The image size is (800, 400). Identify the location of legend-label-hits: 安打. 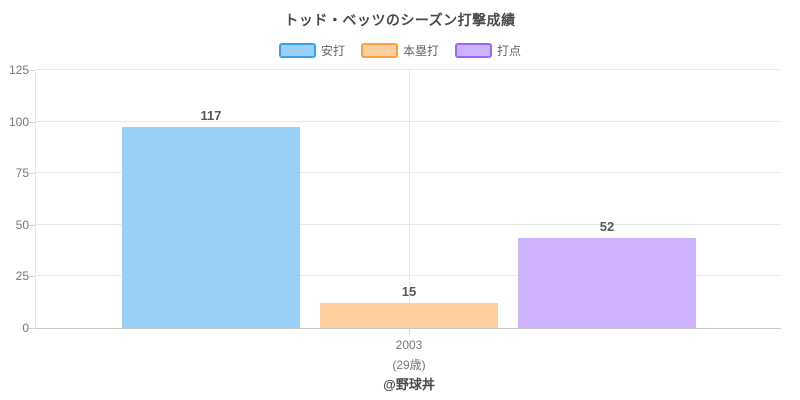
(332, 51).